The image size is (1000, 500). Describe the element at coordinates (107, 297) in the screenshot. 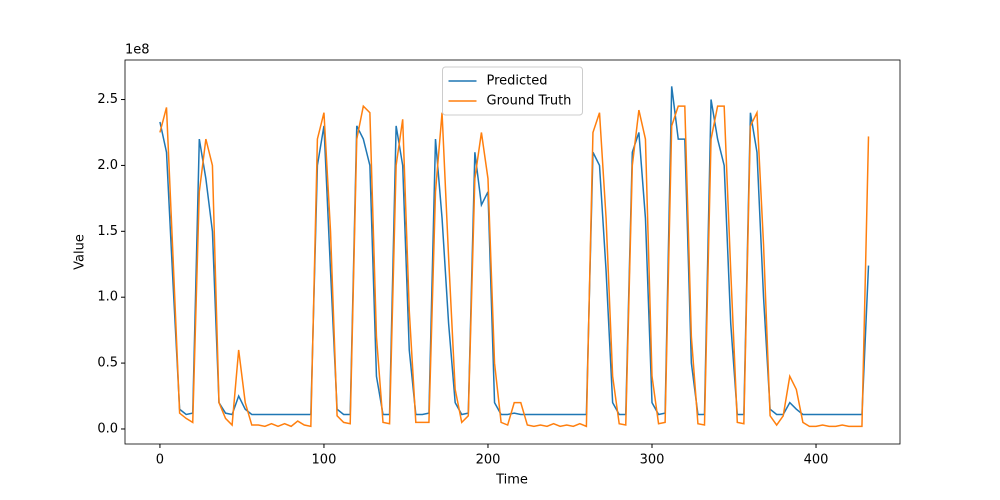

I see `y-tick-label: 1.0` at that location.